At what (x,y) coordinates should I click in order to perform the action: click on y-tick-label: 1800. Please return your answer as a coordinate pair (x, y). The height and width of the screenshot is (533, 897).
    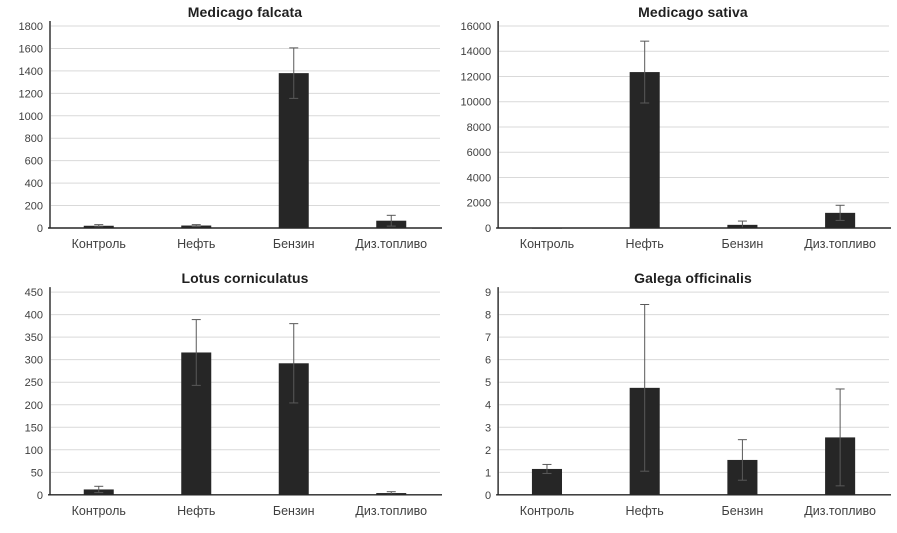
    Looking at the image, I should click on (31, 27).